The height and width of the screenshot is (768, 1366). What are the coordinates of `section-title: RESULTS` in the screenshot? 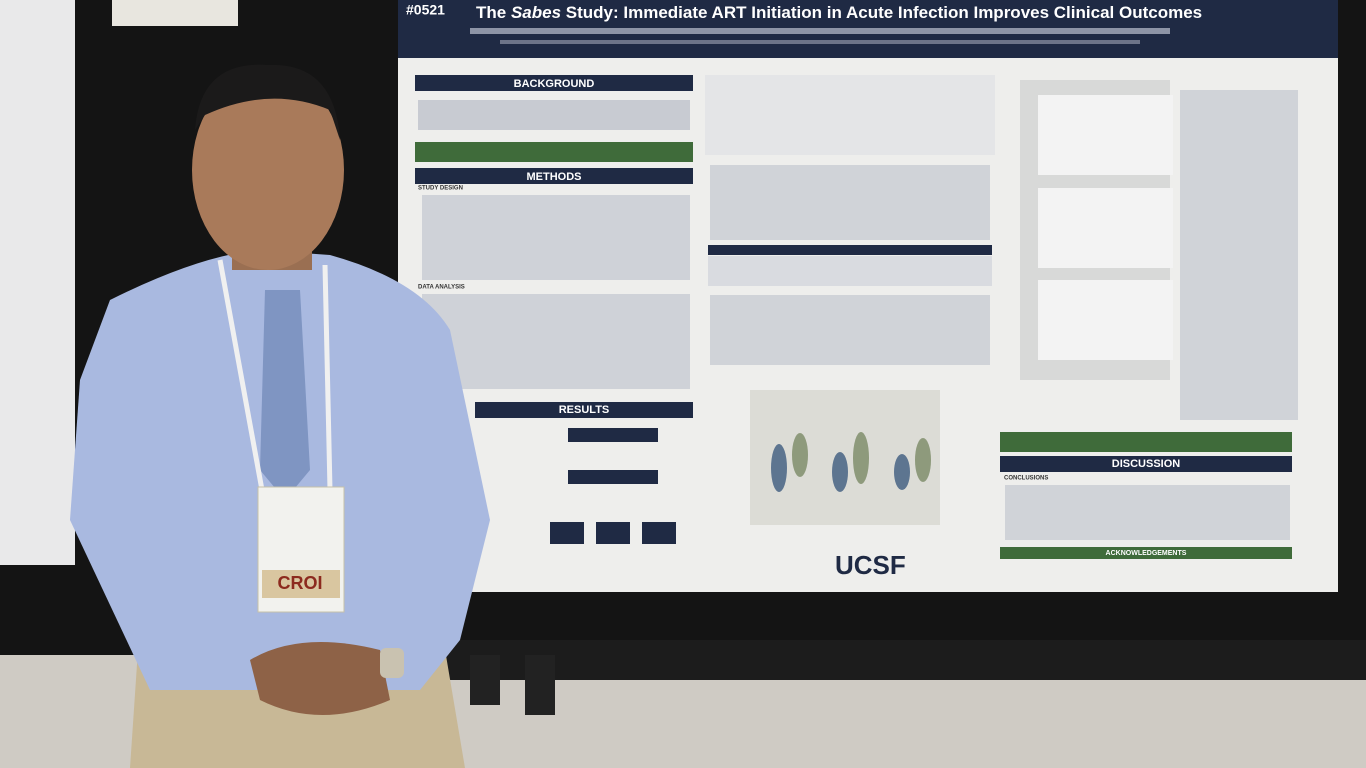 It's located at (584, 410).